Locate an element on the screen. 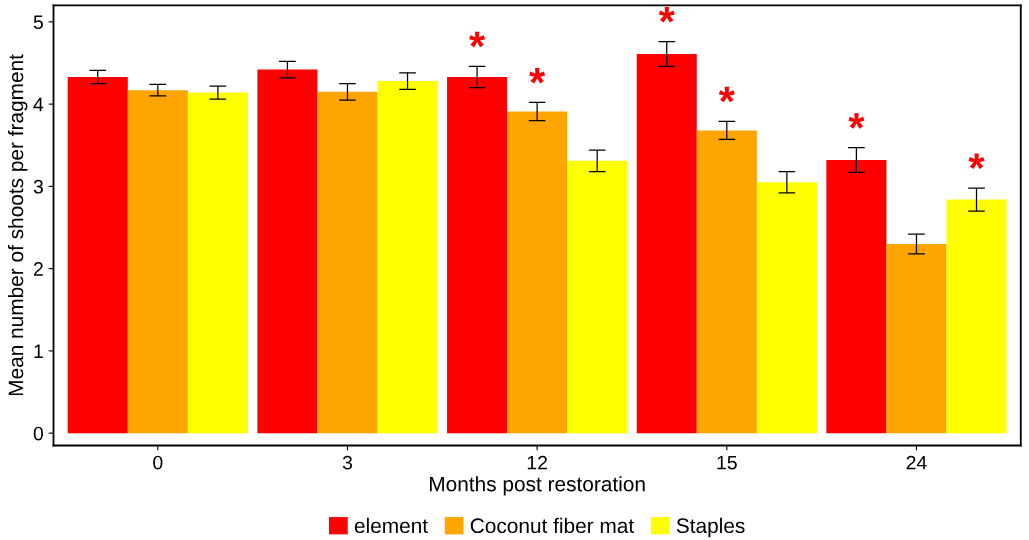 This screenshot has height=540, width=1029. y-tick-label: 4 is located at coordinates (38, 104).